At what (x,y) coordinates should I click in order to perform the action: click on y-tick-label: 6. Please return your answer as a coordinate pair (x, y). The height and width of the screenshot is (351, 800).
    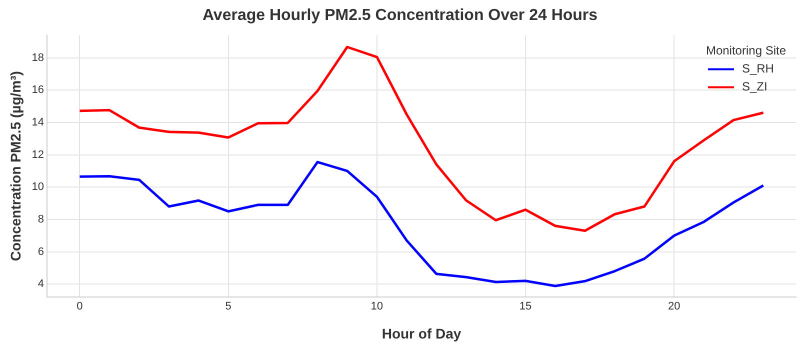
    Looking at the image, I should click on (41, 252).